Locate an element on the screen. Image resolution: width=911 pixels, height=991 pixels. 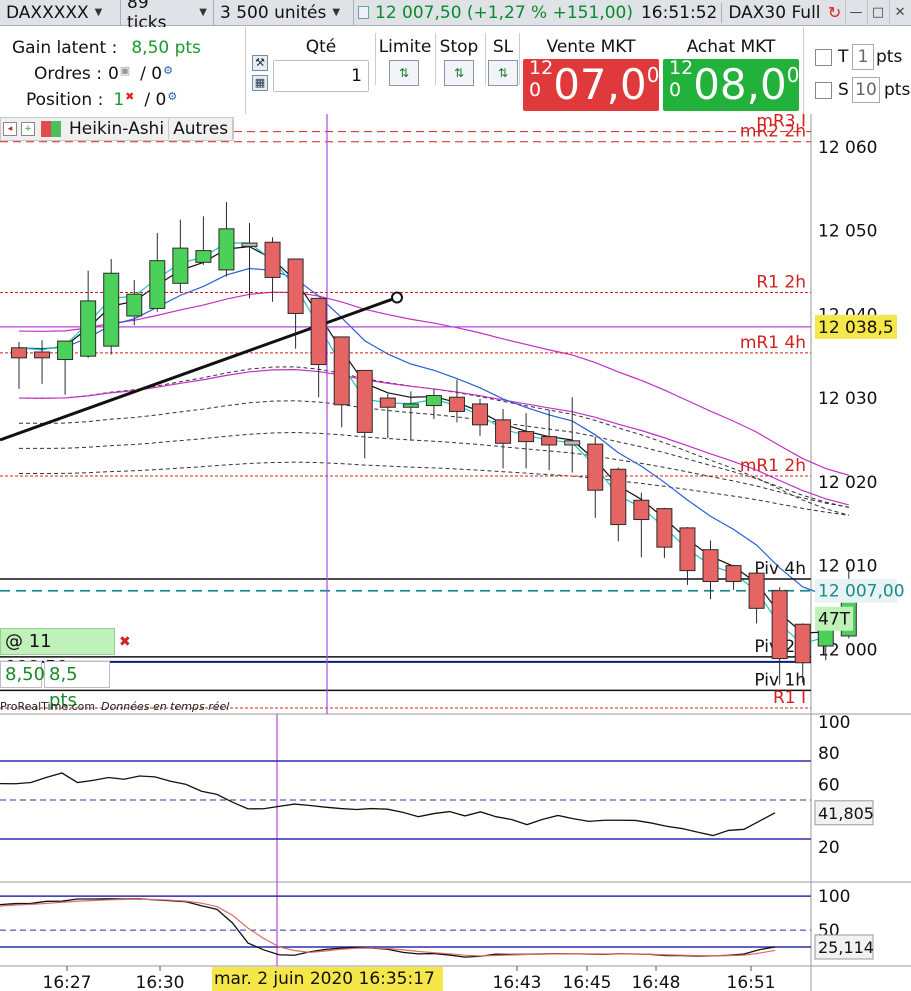
moving-average-line is located at coordinates (433, 488).